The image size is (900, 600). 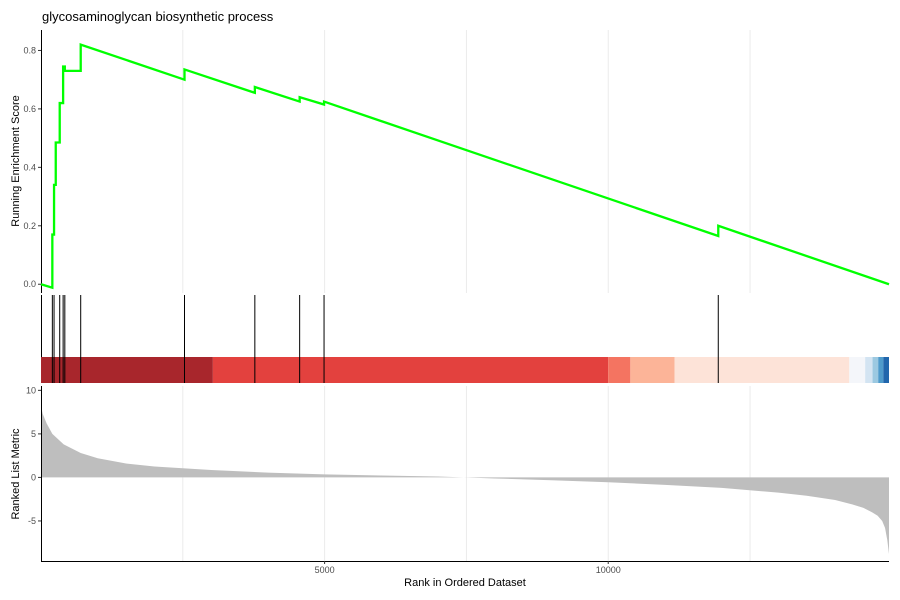 I want to click on y-tick-label: 0.6, so click(x=29, y=109).